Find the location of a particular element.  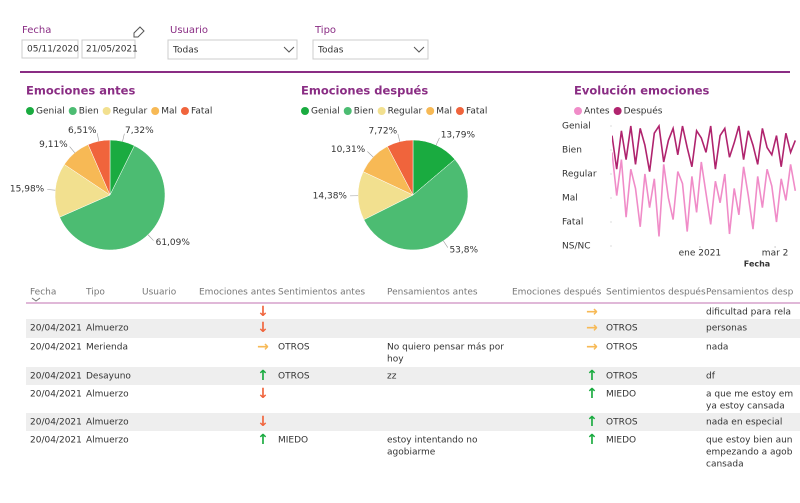

cell-text: personas is located at coordinates (726, 329).